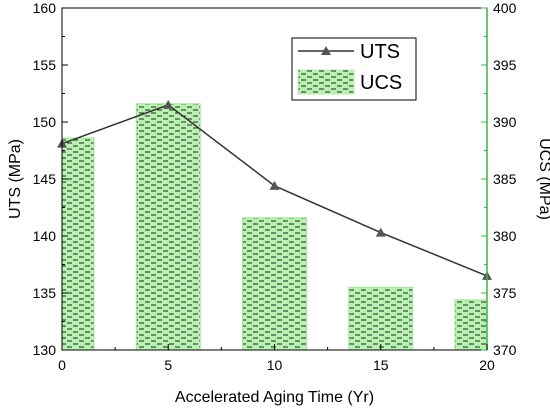  I want to click on legend-ucs-label: UCS, so click(381, 83).